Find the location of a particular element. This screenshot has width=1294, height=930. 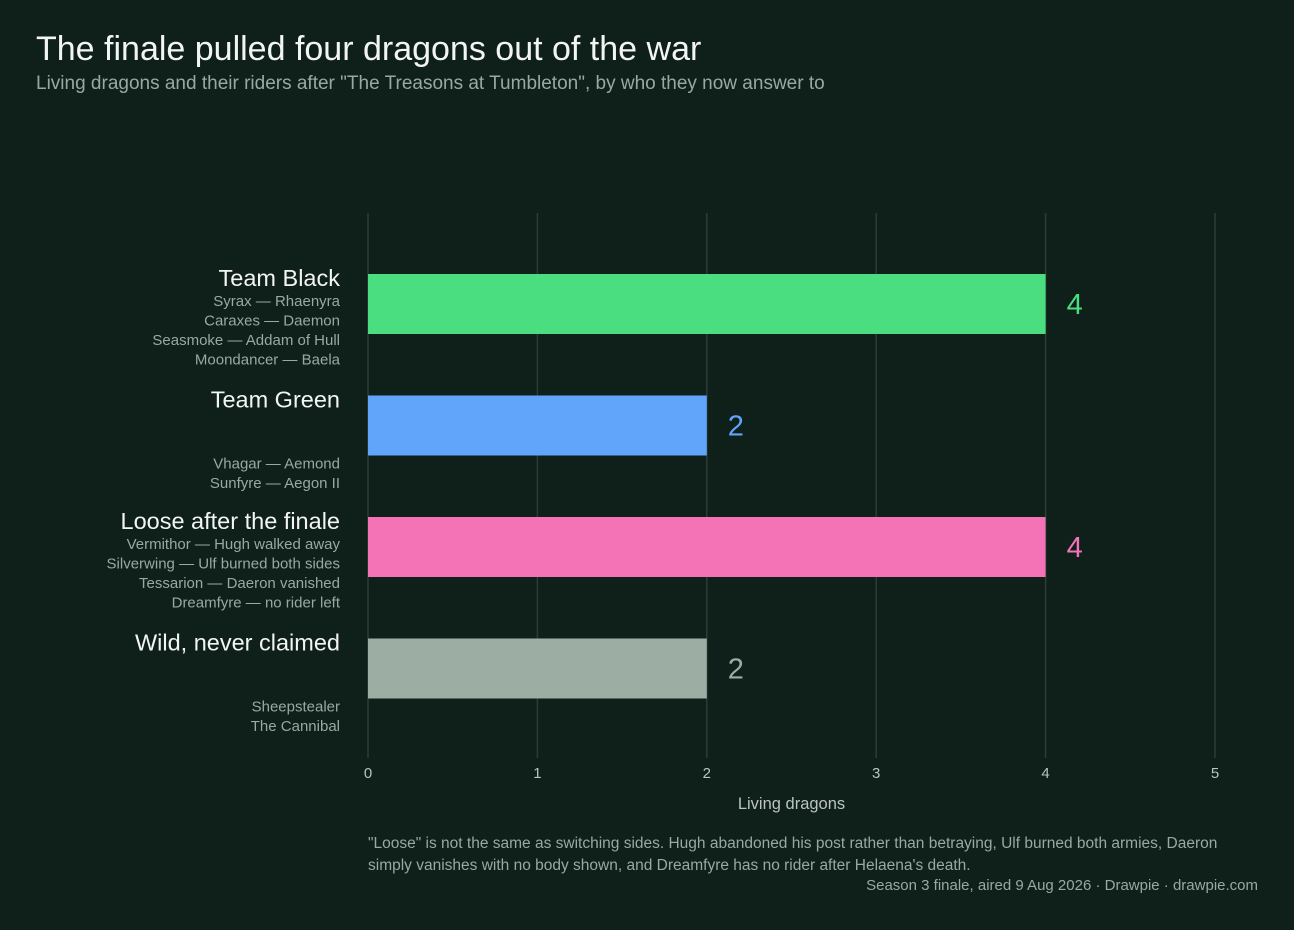

category-detail: Vermithor — Hugh walked away is located at coordinates (234, 544).